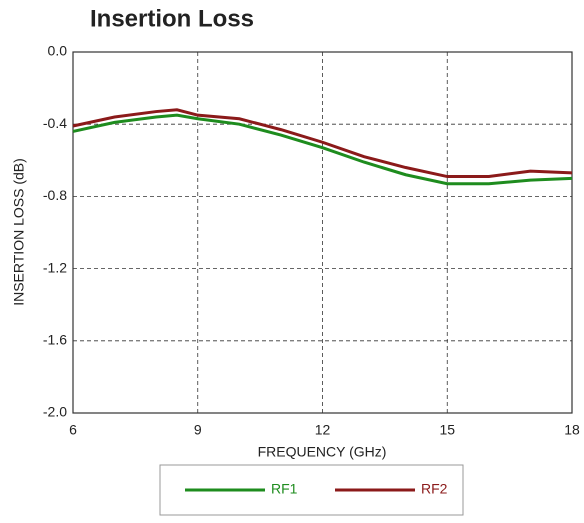  I want to click on x-tick-label: 15, so click(447, 430).